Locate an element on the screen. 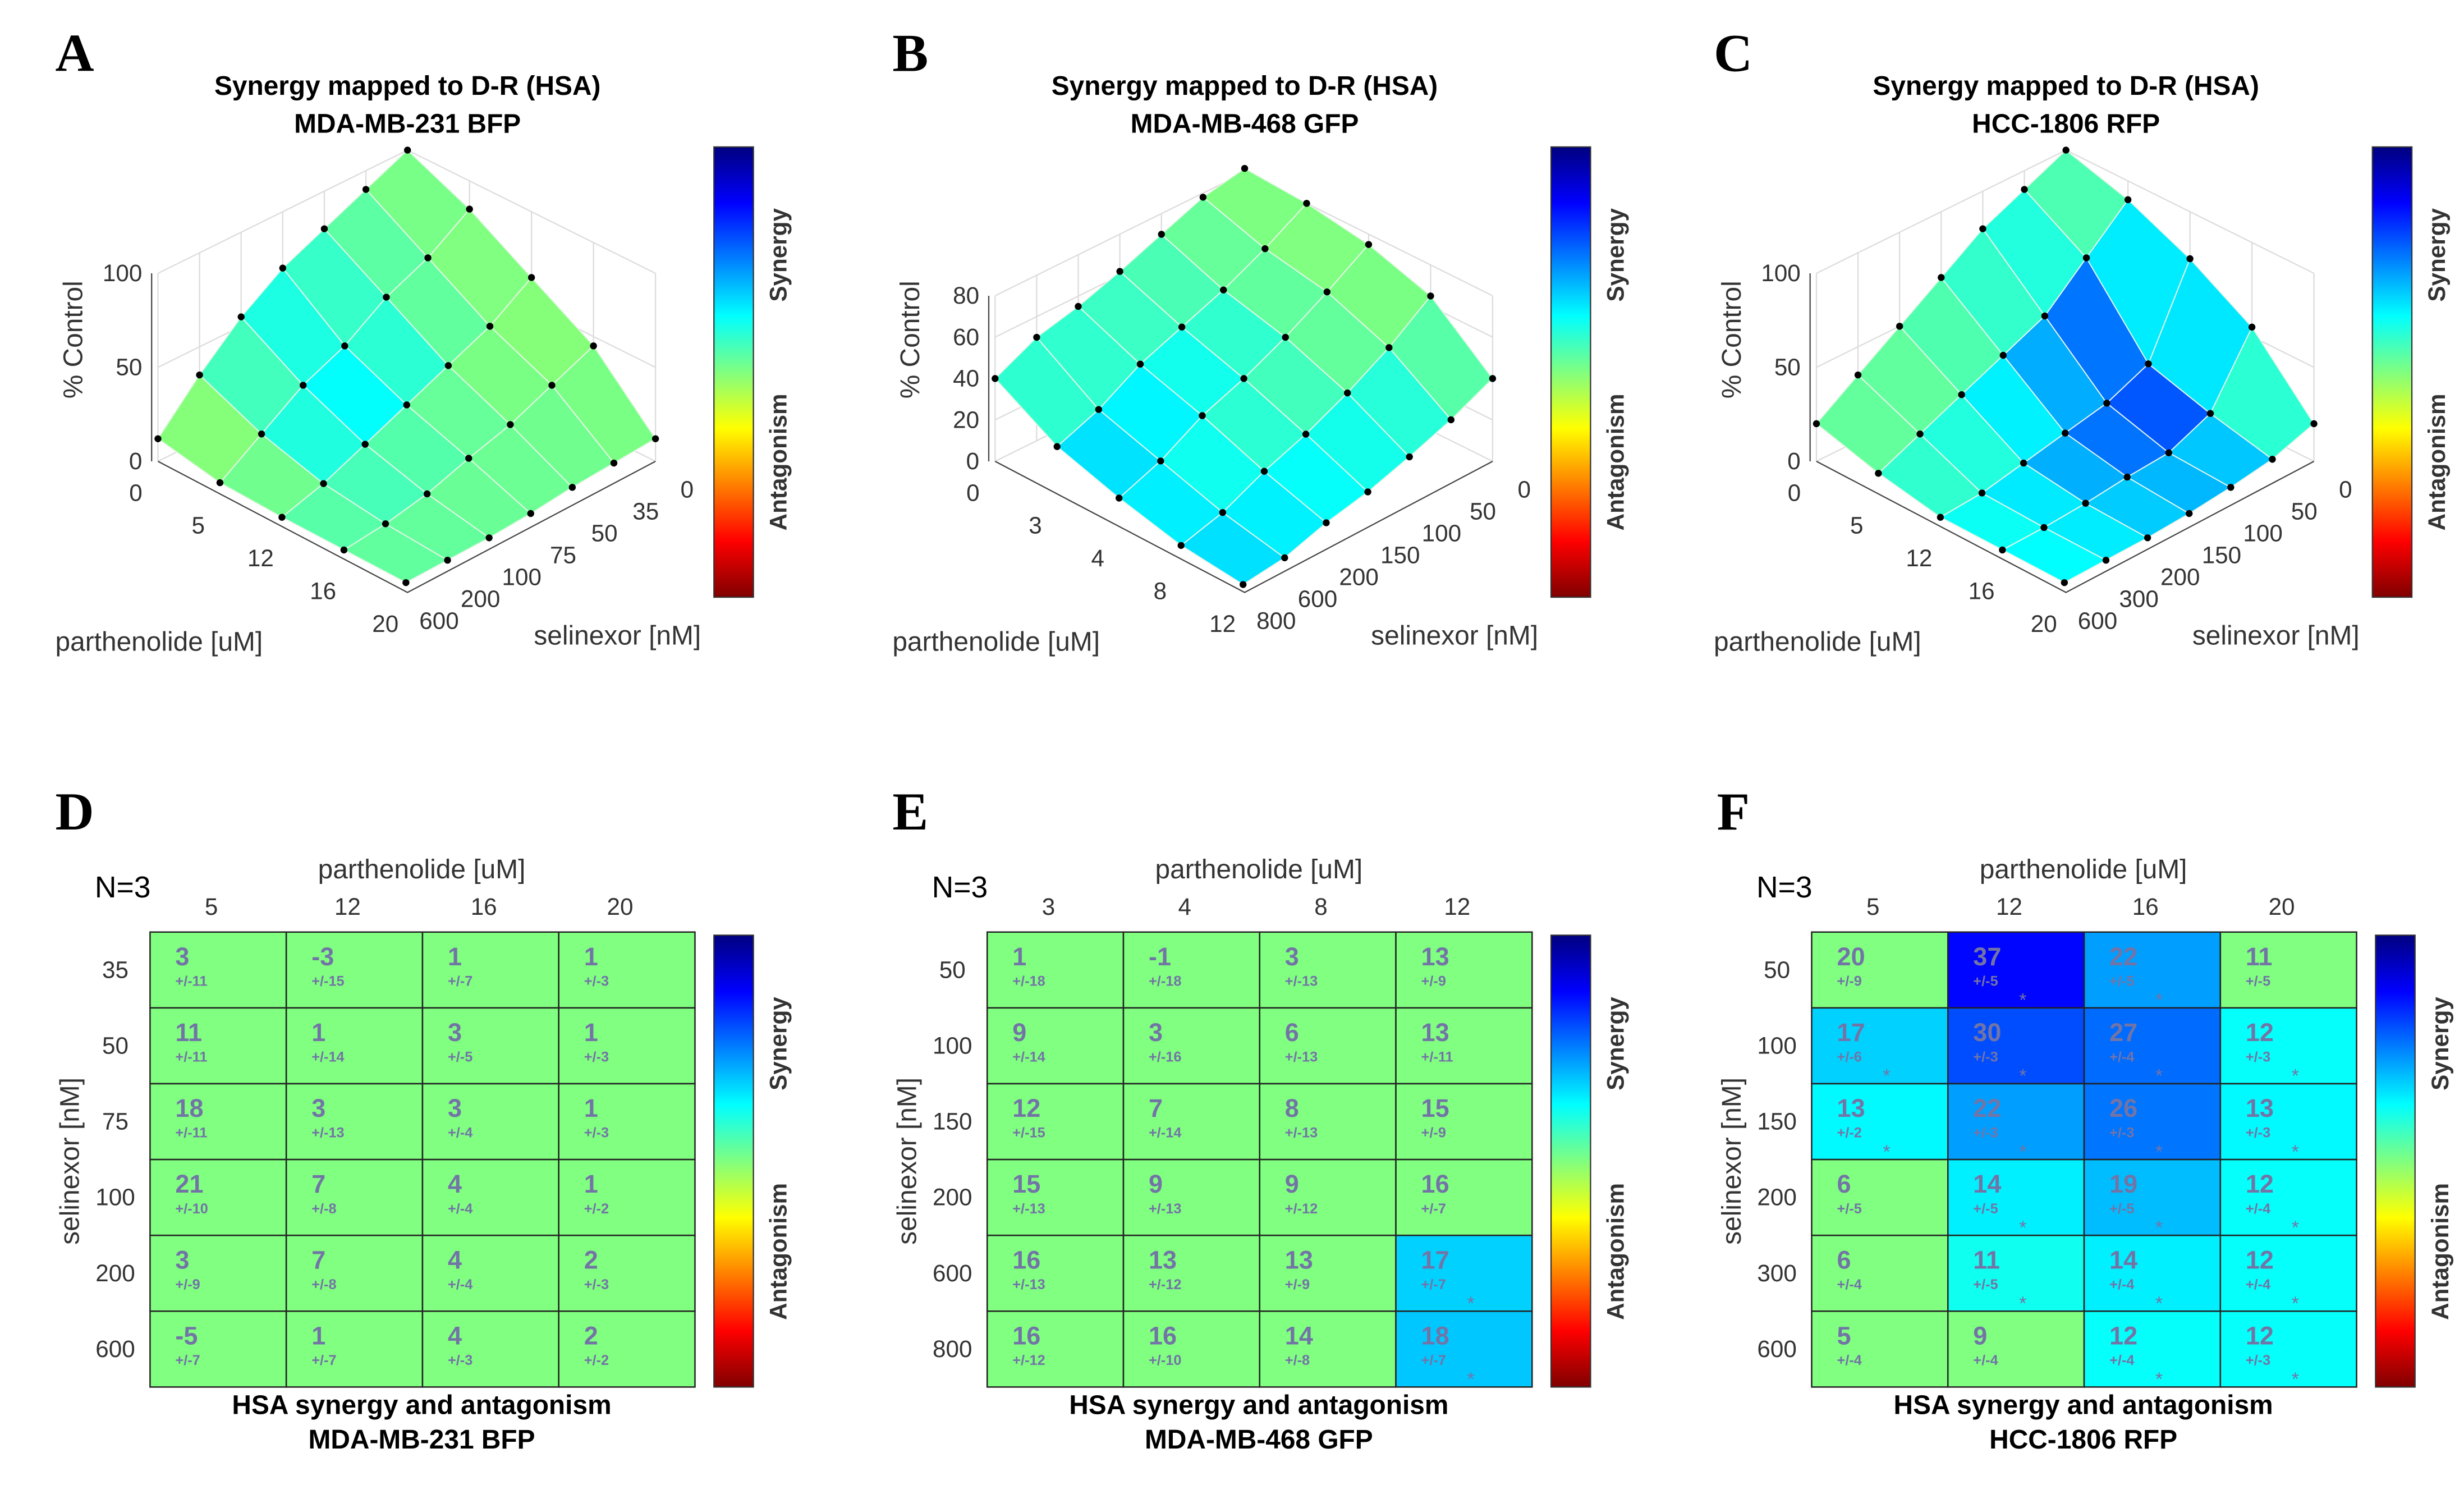  z-tick-label: 50 is located at coordinates (1787, 367).